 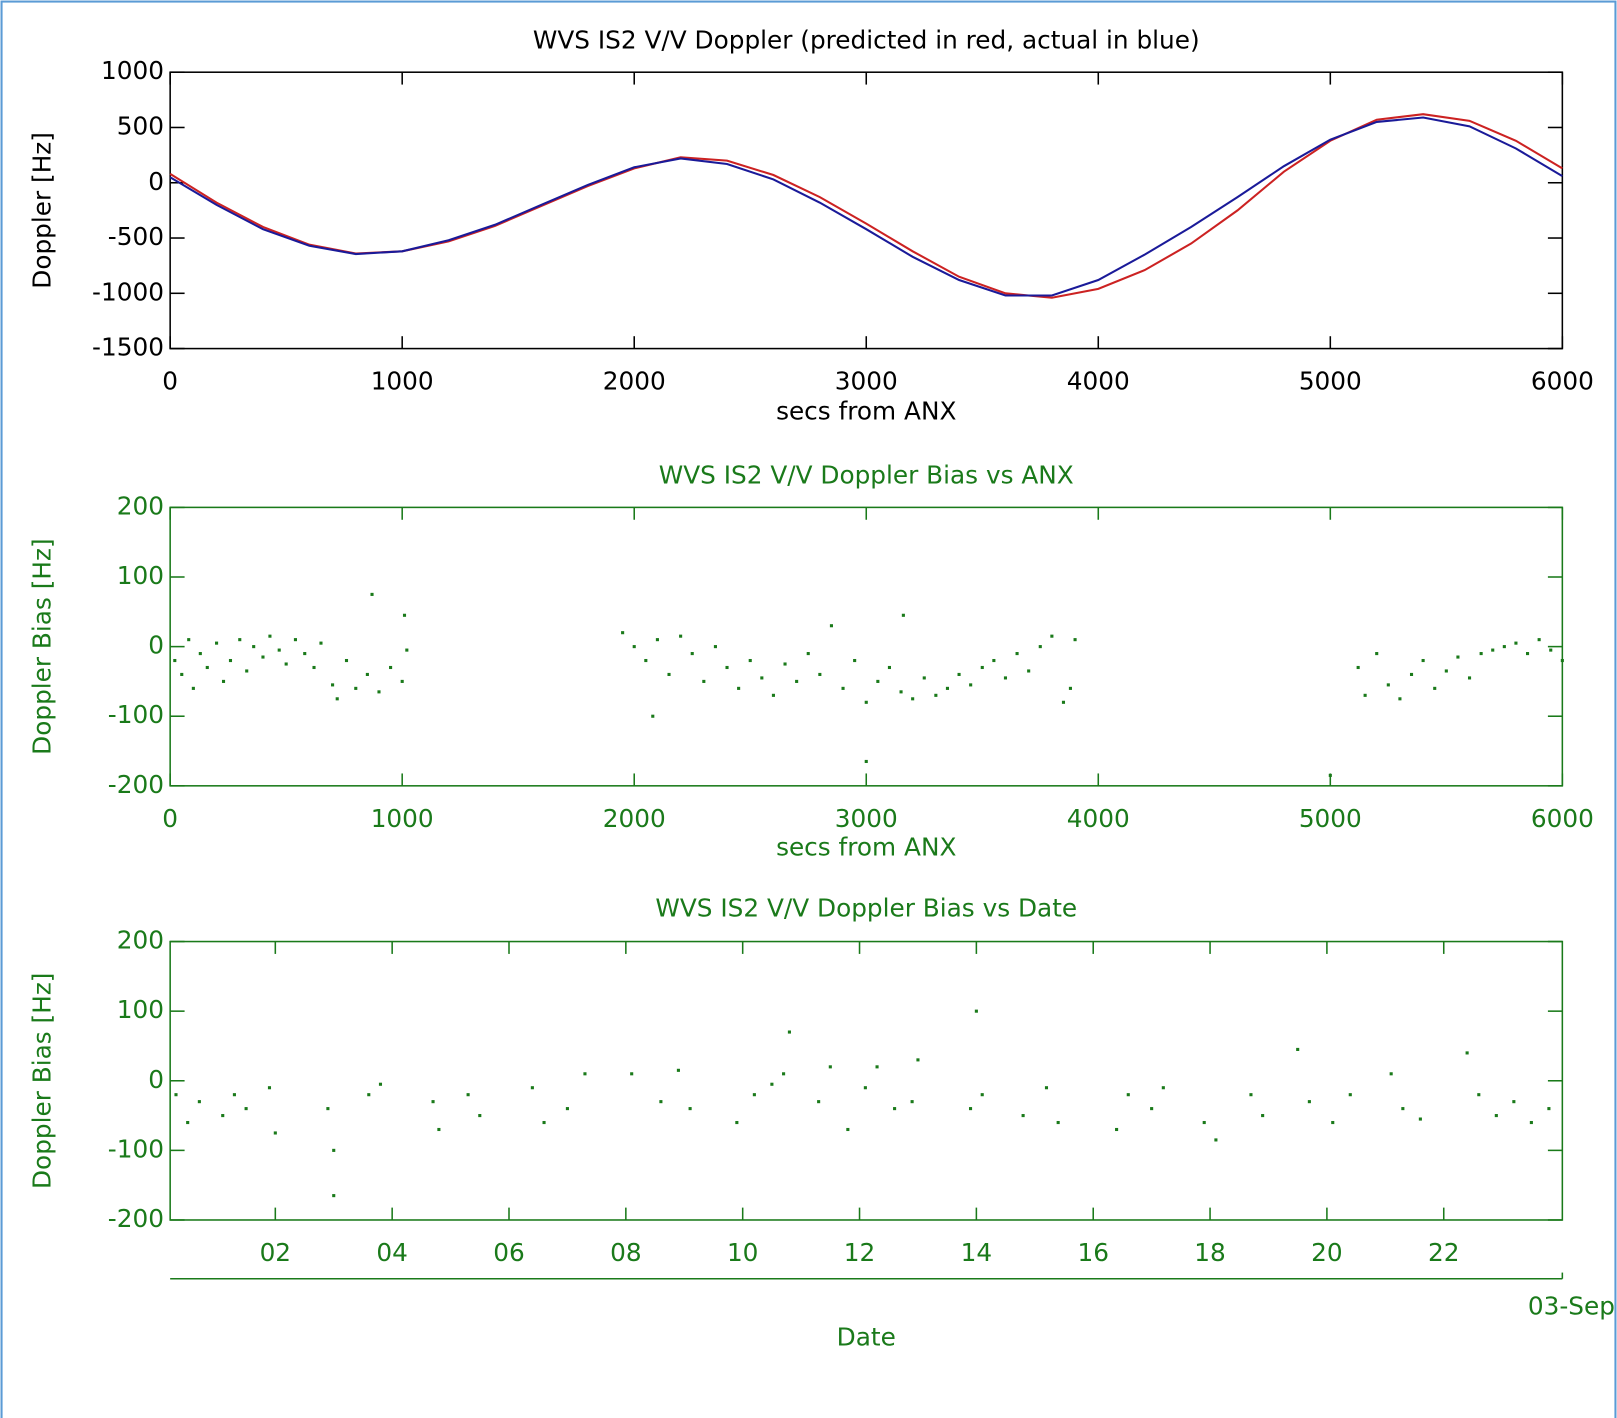 I want to click on x-tick-label: 12, so click(x=860, y=1252).